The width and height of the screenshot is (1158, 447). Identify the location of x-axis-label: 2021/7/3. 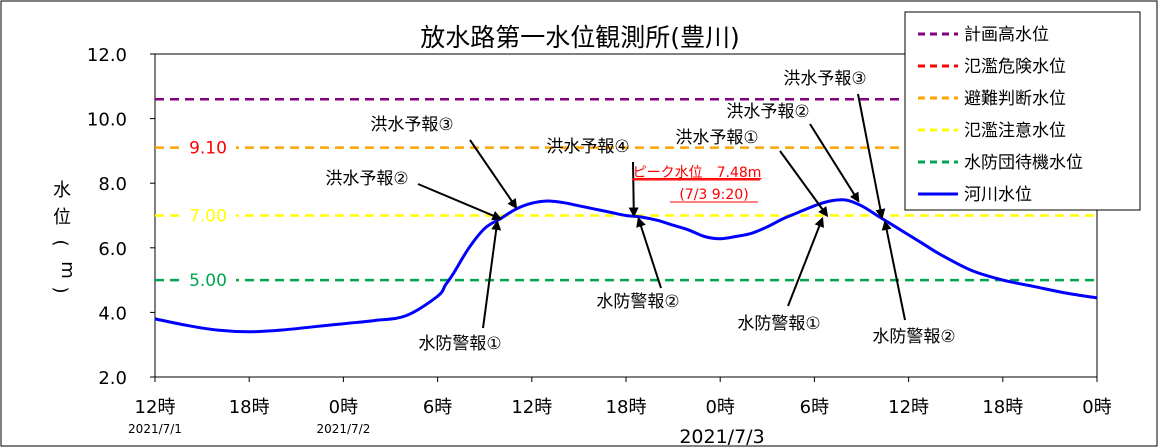
(721, 436).